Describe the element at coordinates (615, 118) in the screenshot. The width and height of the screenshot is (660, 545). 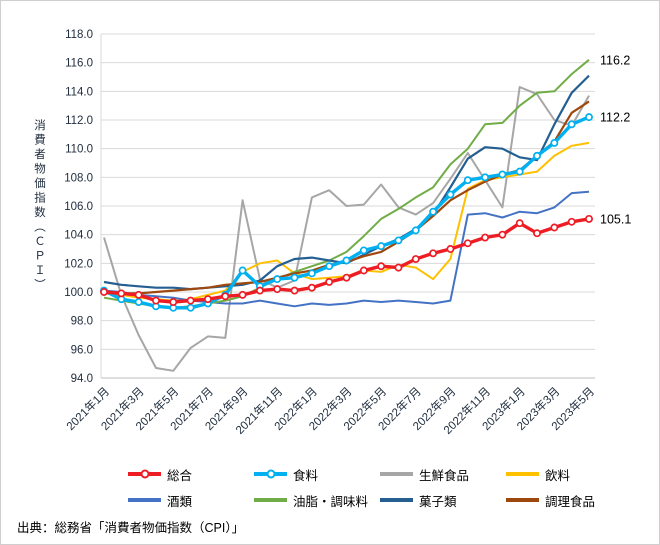
I see `end-value-label: 112.2` at that location.